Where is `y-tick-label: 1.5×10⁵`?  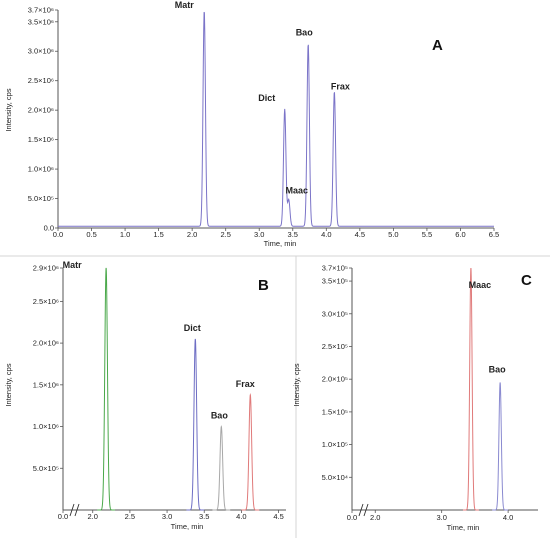
y-tick-label: 1.5×10⁵ is located at coordinates (335, 411).